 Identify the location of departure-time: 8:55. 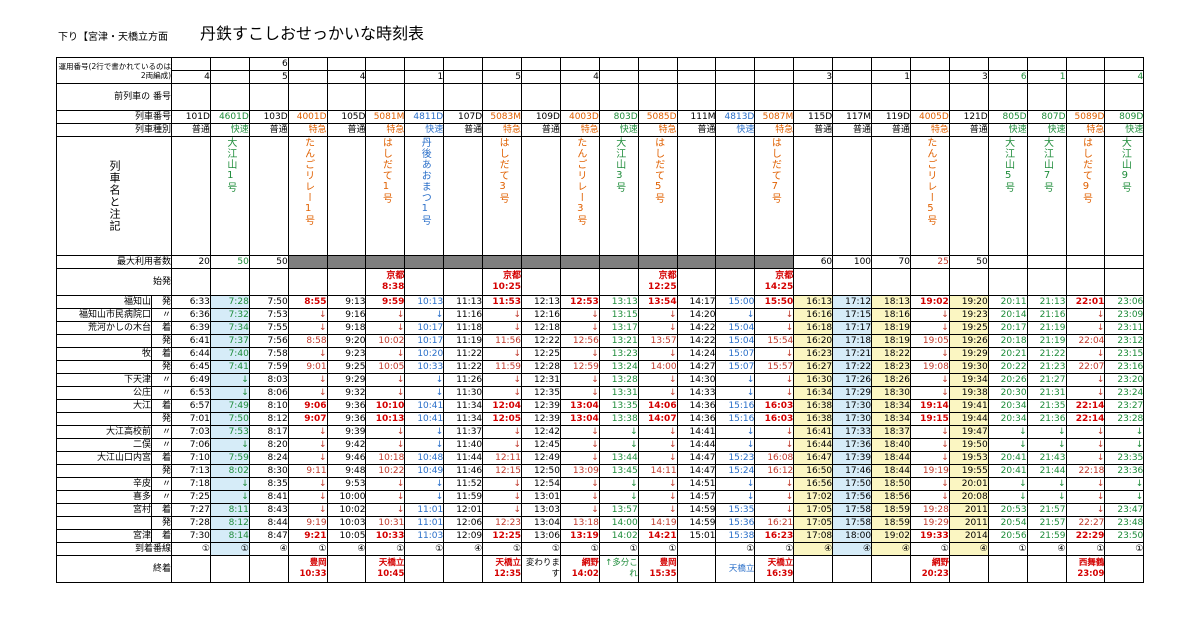
(307, 302).